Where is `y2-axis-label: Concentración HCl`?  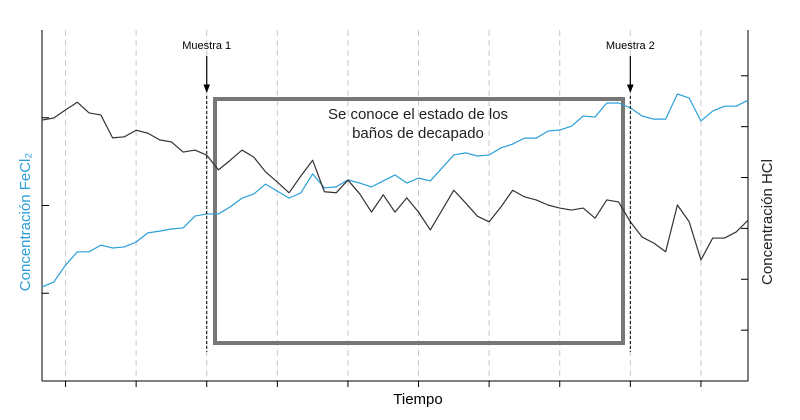
y2-axis-label: Concentración HCl is located at coordinates (767, 222).